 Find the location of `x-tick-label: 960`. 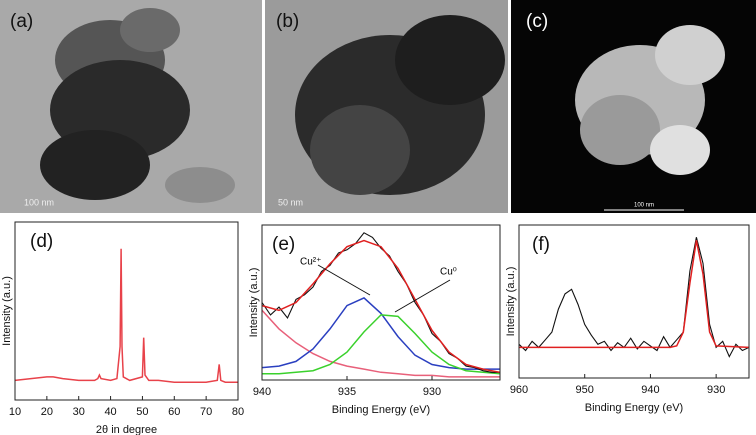

x-tick-label: 960 is located at coordinates (519, 390).